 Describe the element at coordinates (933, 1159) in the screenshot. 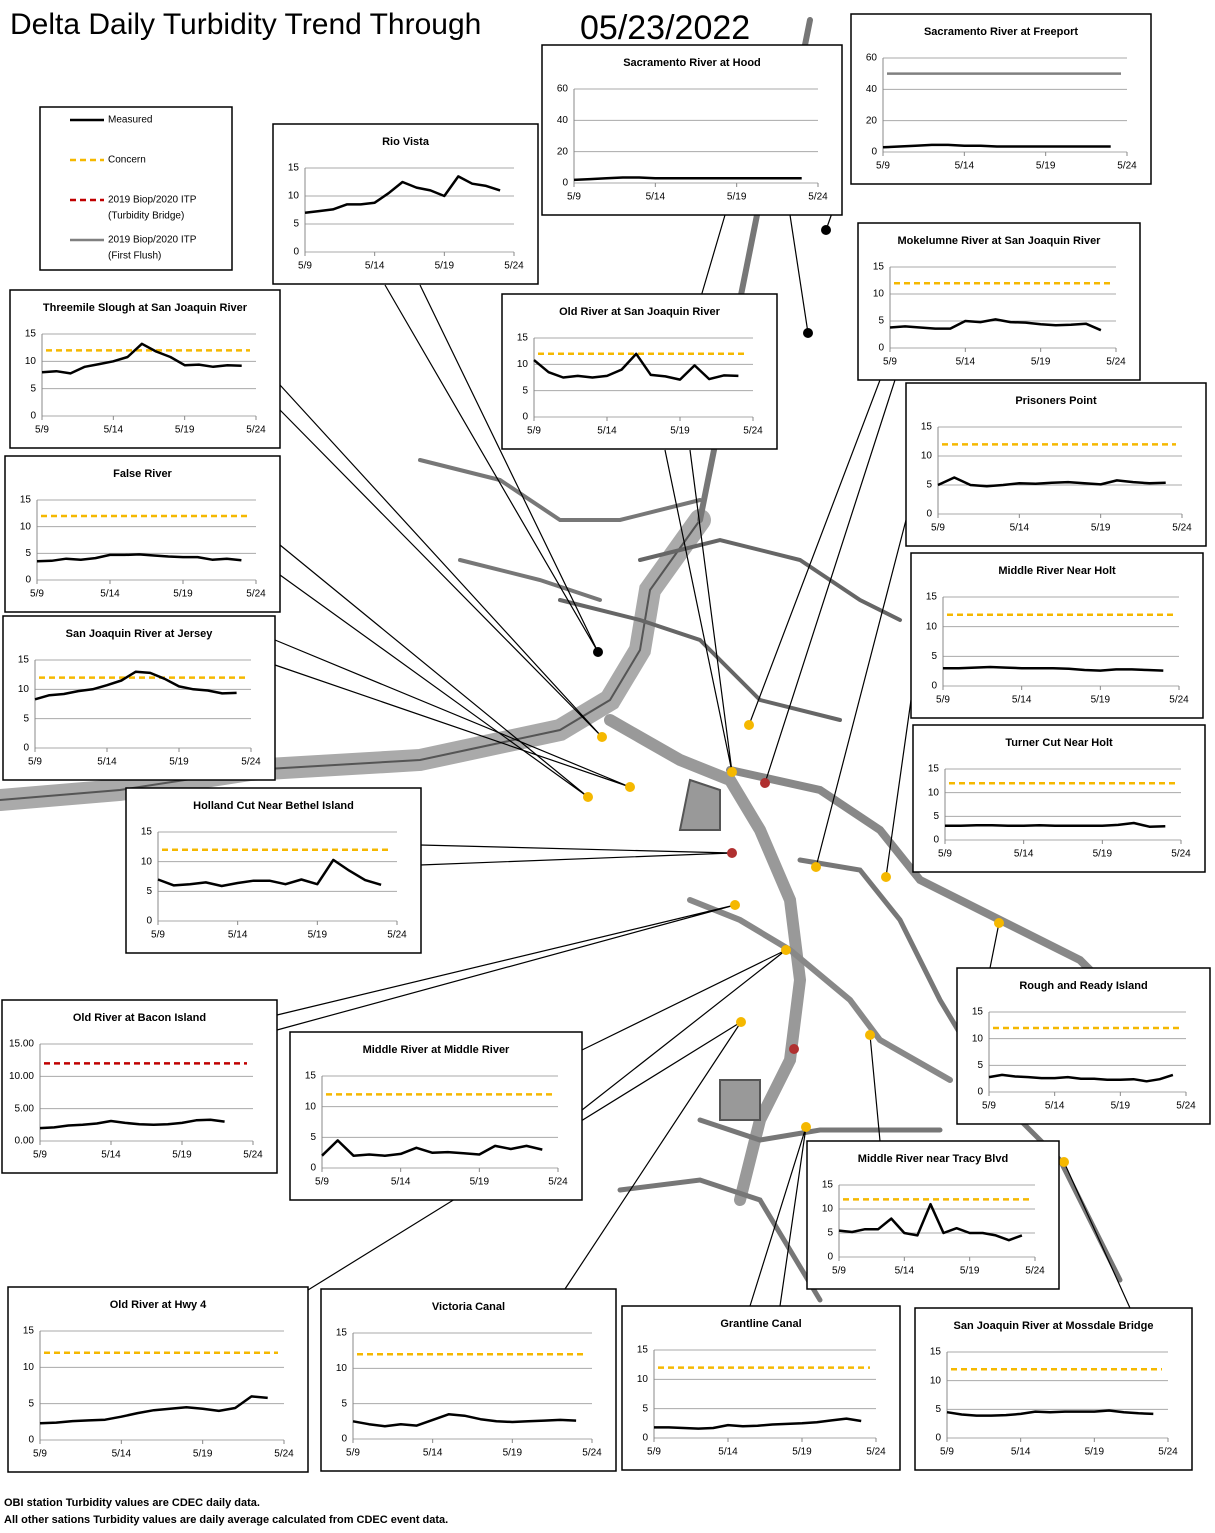

I see `chart-title: Middle River near Tracy Blvd` at that location.